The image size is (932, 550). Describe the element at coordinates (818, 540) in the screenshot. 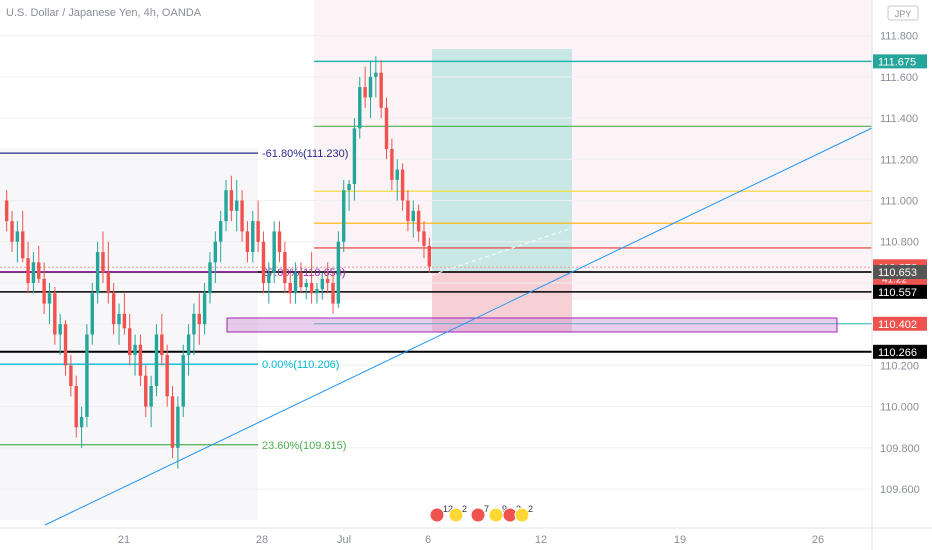

I see `time-tick-label: 26` at that location.